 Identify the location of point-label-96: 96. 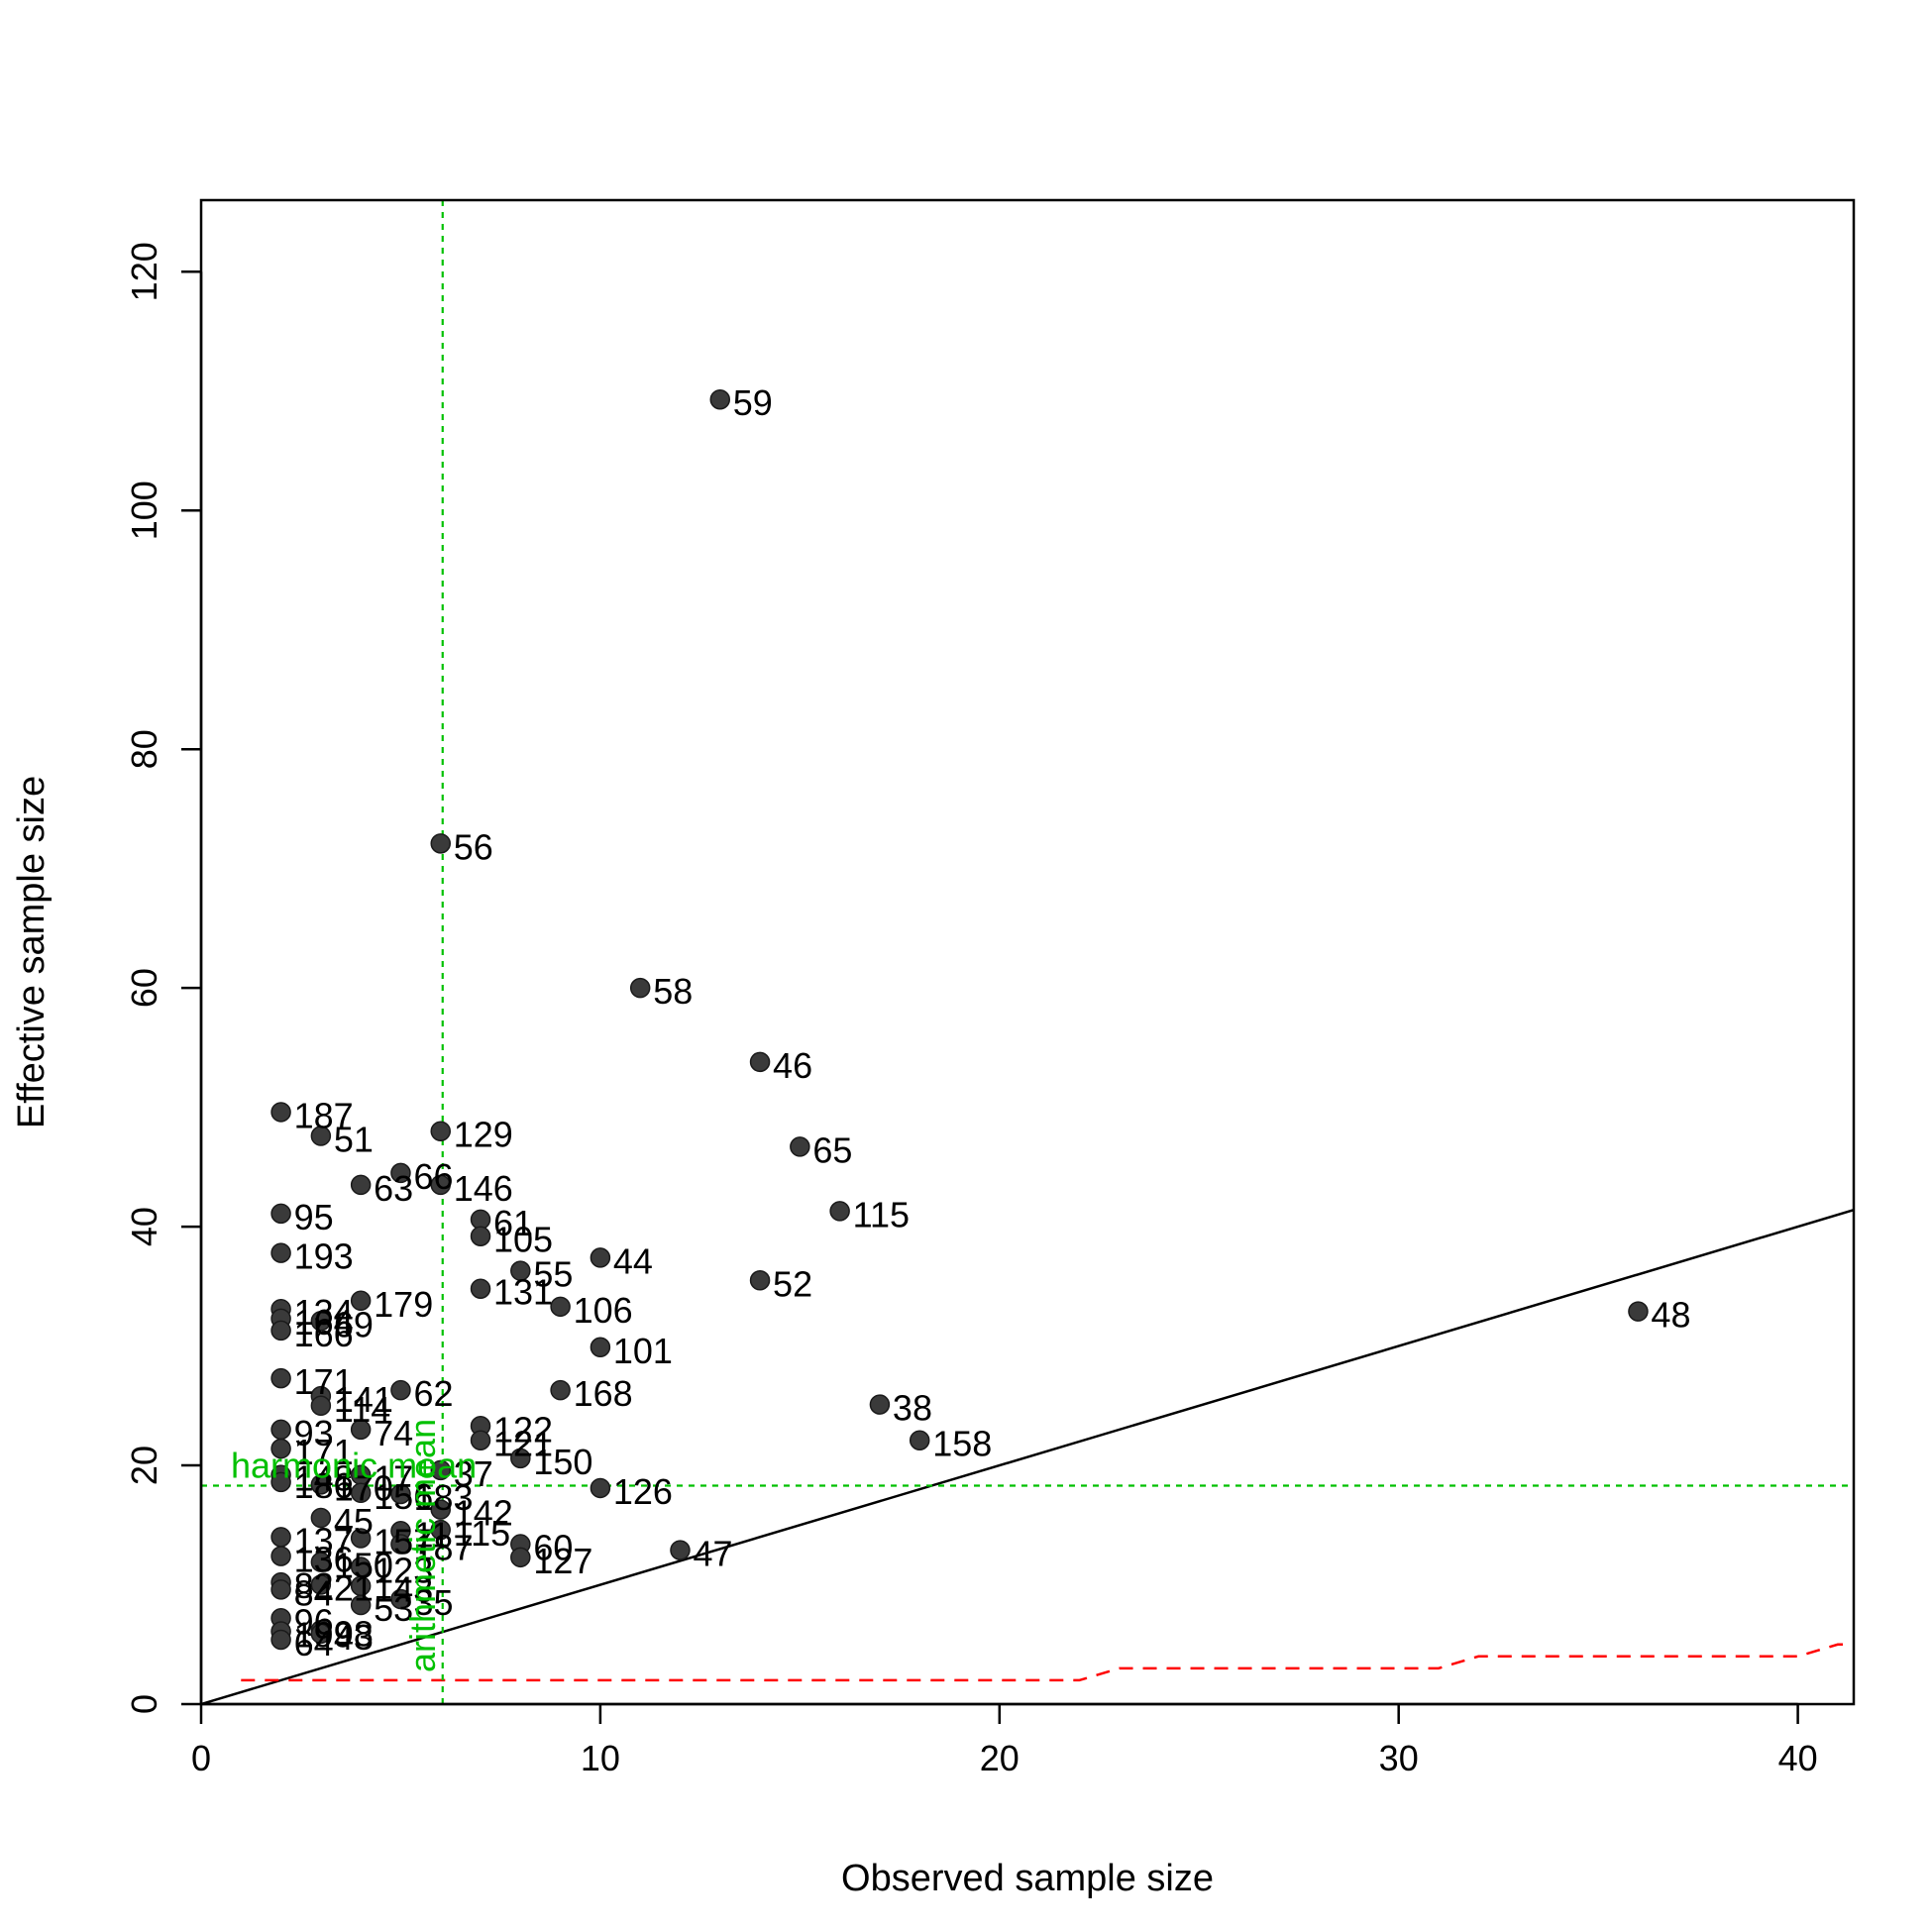
(314, 1621).